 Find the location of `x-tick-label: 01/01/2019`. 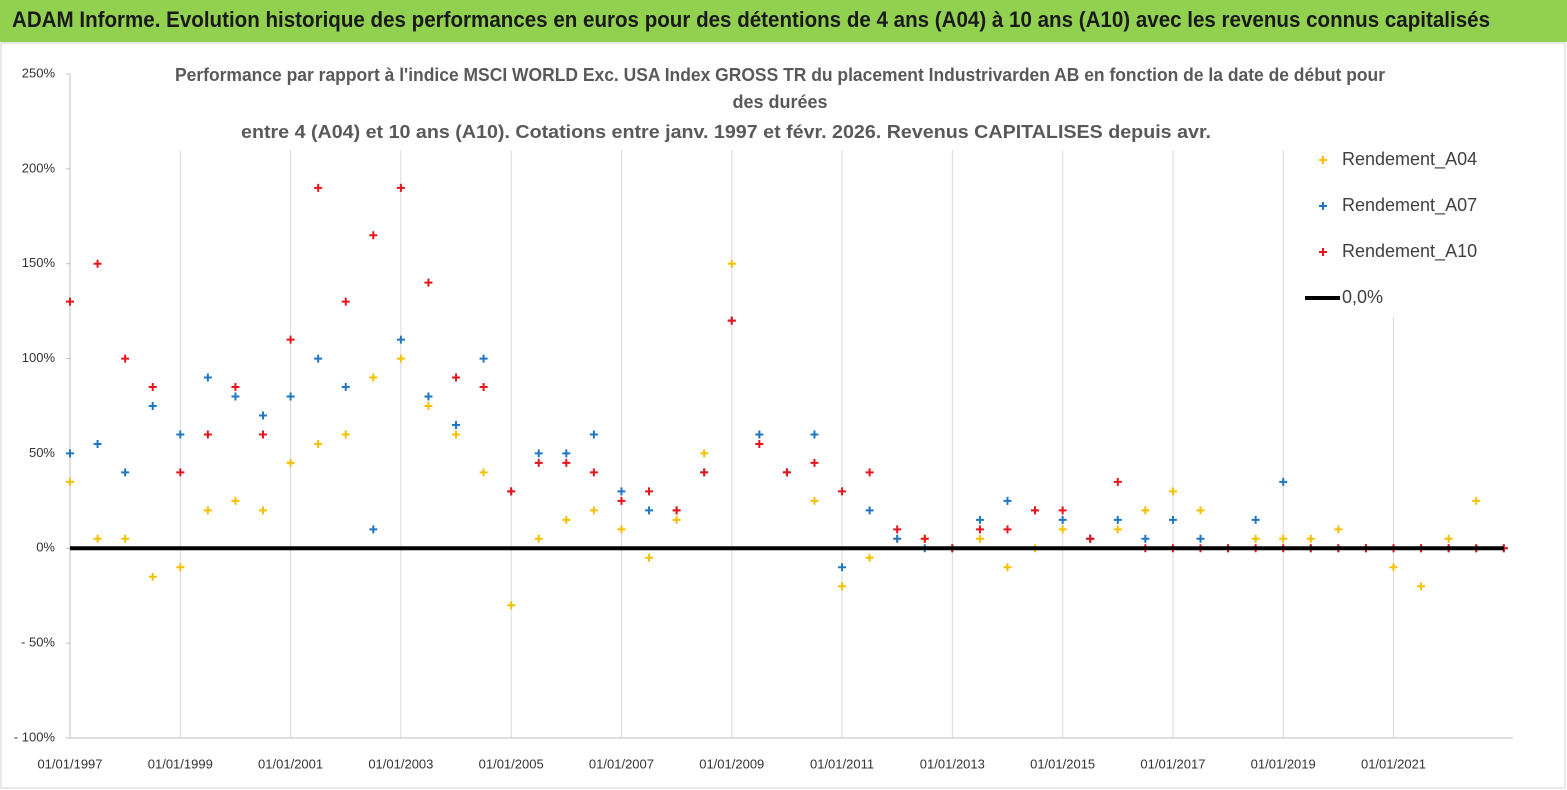

x-tick-label: 01/01/2019 is located at coordinates (1283, 763).